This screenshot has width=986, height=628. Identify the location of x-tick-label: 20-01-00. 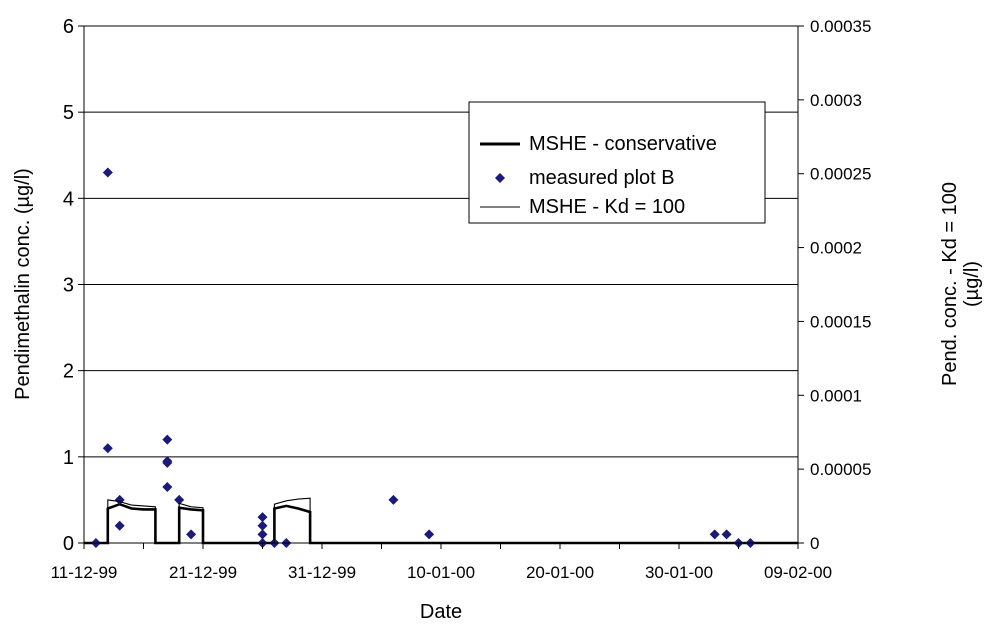
(560, 572).